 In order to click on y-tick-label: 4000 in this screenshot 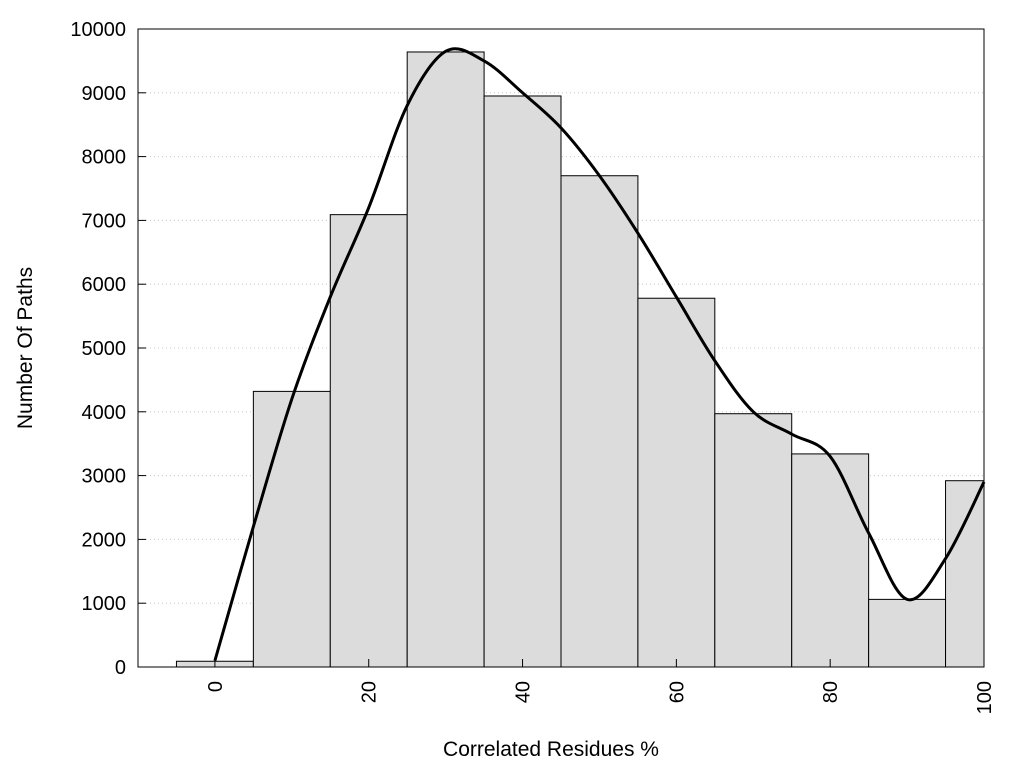, I will do `click(104, 413)`.